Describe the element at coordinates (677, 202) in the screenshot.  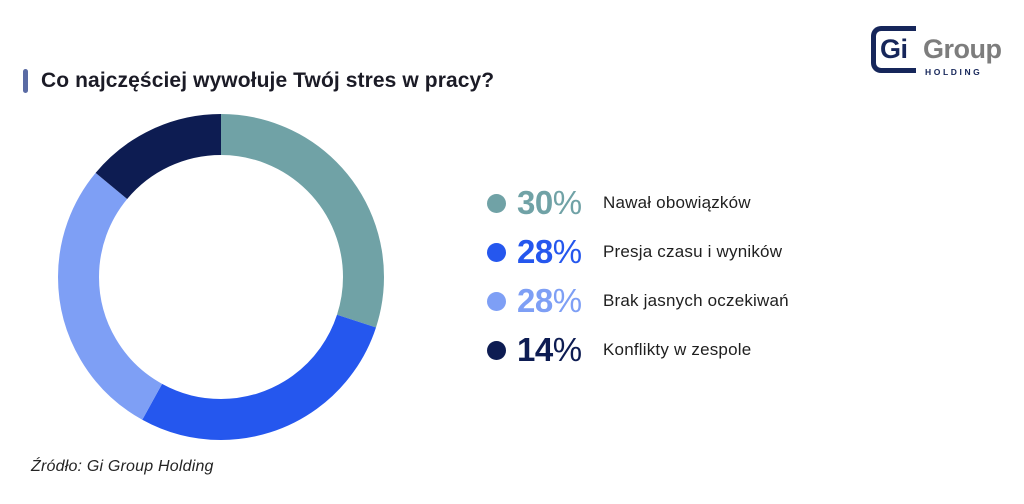
I see `legend-label: Nawał obowiązków` at that location.